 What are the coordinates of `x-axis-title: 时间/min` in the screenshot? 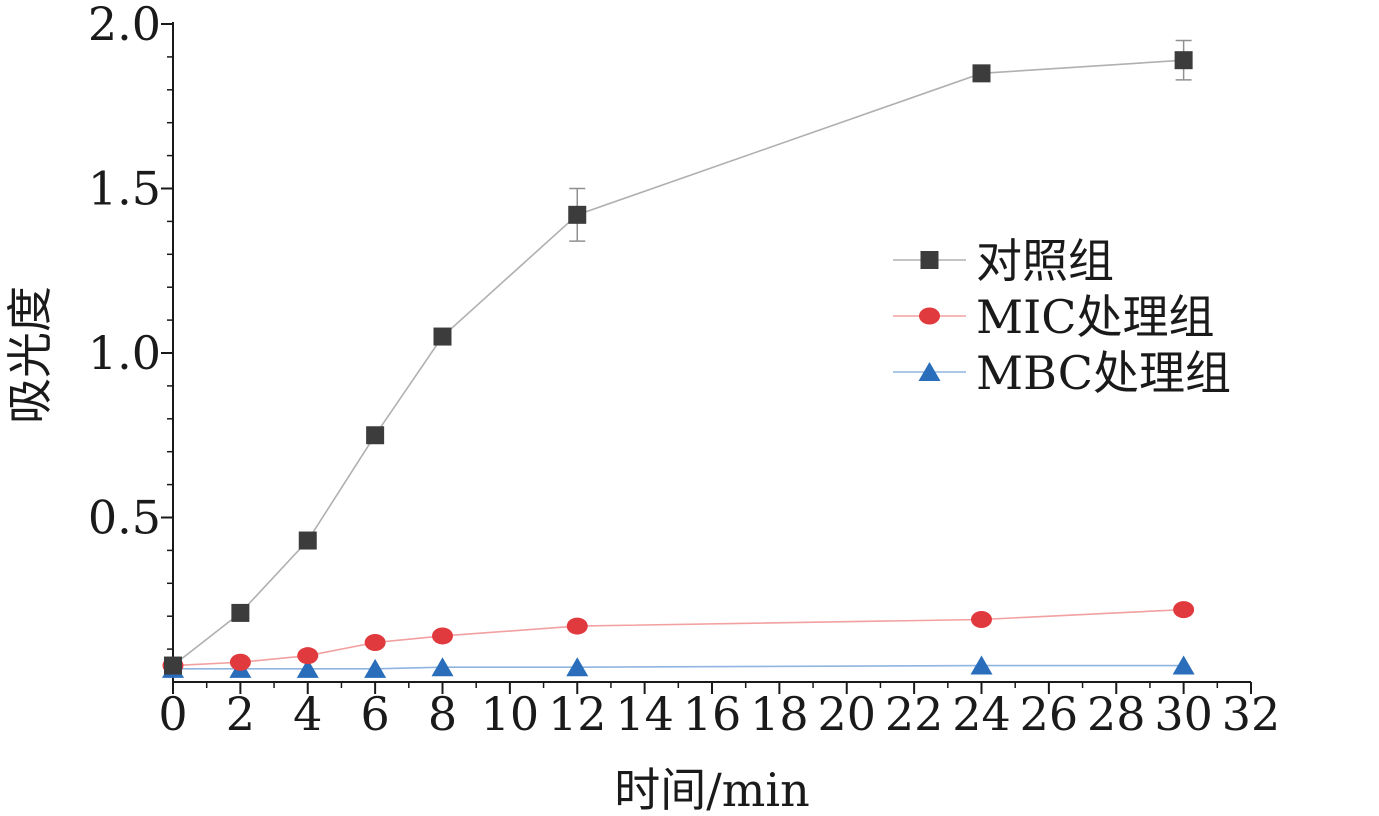 It's located at (711, 789).